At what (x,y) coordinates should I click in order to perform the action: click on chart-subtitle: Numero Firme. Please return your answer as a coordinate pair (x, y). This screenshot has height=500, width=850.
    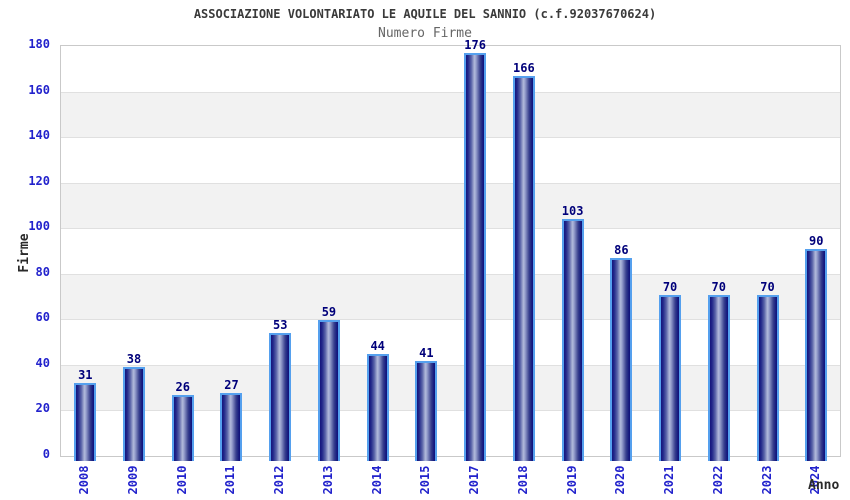
    Looking at the image, I should click on (425, 33).